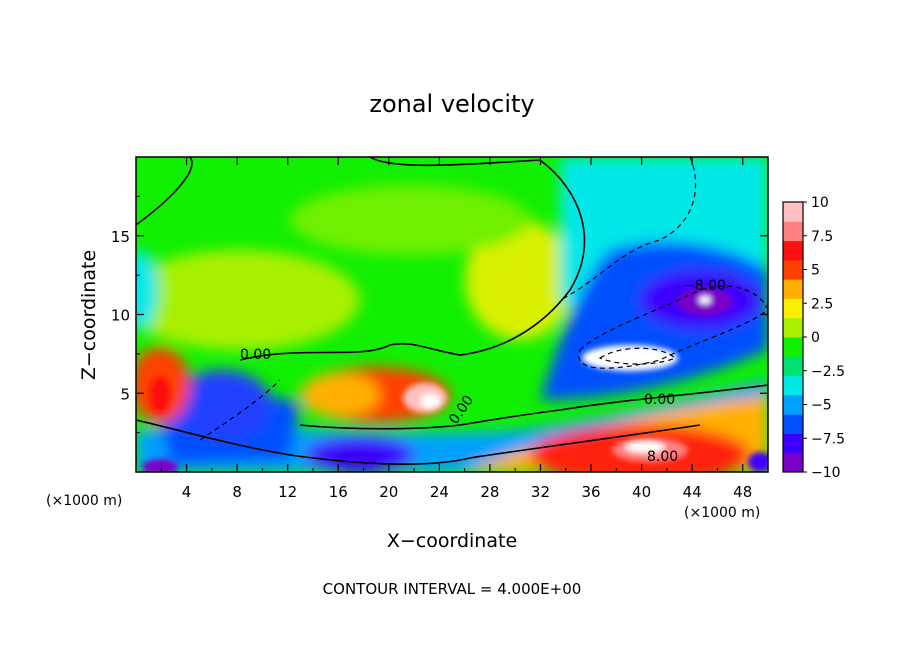  Describe the element at coordinates (187, 492) in the screenshot. I see `x-tick-label: 4` at that location.